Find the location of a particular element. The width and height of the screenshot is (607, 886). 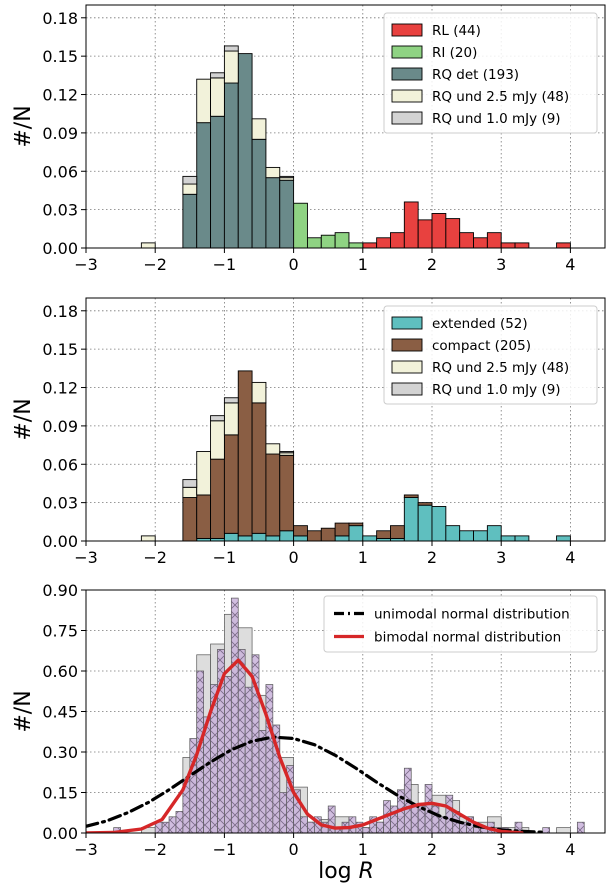

legend-label: compact (205) is located at coordinates (481, 346).